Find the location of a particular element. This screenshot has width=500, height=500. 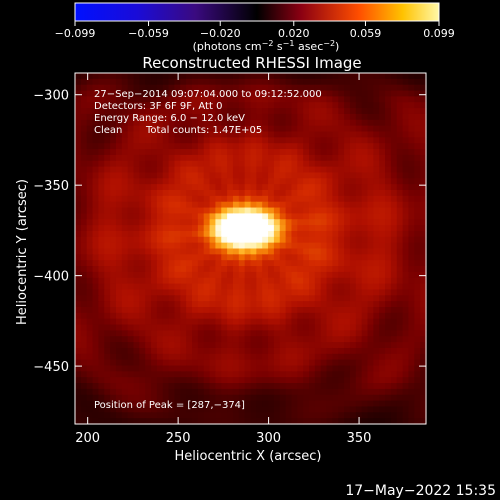

colorbar-tick-label: 0.059 is located at coordinates (366, 33).